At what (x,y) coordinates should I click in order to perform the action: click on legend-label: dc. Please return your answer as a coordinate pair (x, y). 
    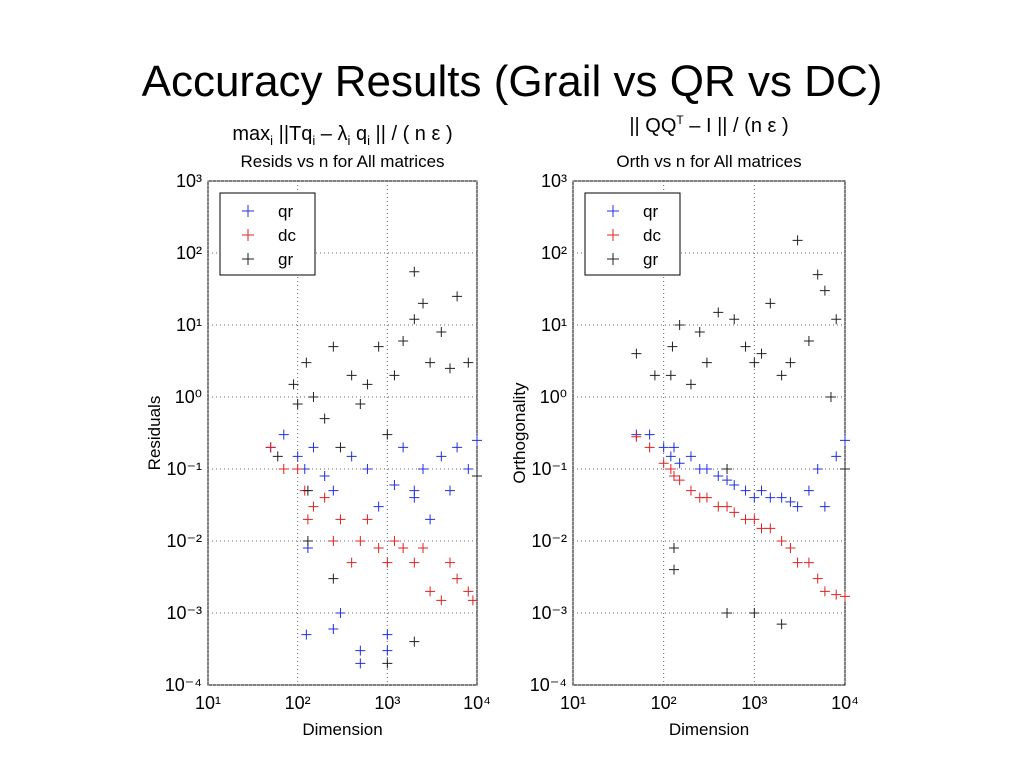
    Looking at the image, I should click on (652, 235).